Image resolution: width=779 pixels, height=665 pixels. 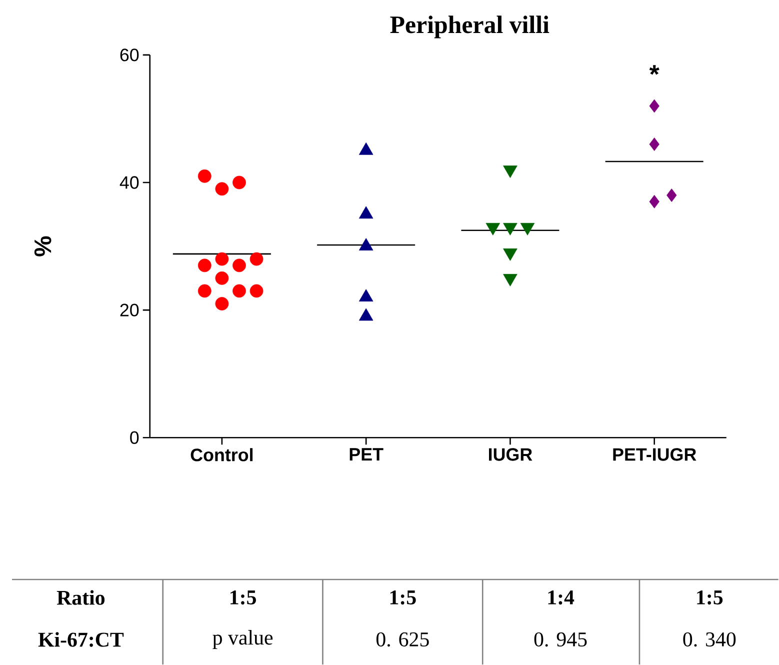 I want to click on y-tick-label: 40, so click(x=129, y=182).